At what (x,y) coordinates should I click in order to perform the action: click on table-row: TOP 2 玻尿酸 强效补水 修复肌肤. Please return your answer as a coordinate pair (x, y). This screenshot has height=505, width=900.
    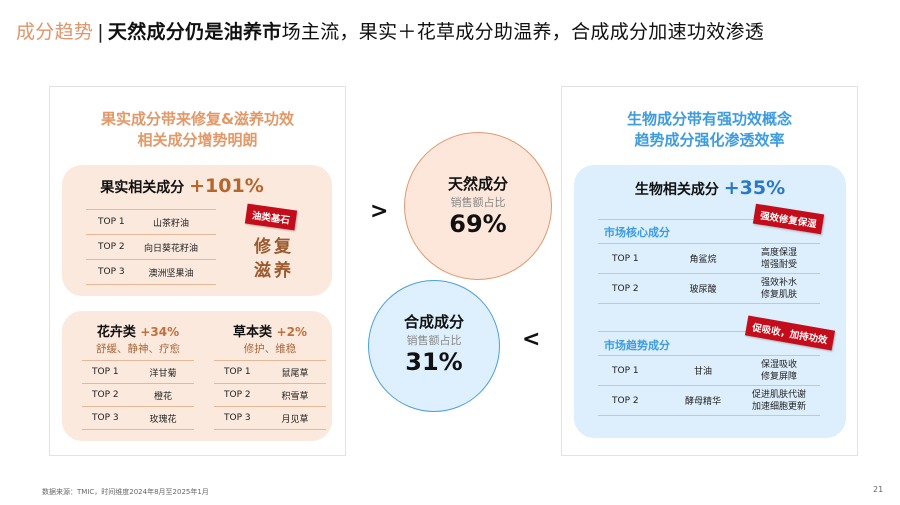
    Looking at the image, I should click on (709, 289).